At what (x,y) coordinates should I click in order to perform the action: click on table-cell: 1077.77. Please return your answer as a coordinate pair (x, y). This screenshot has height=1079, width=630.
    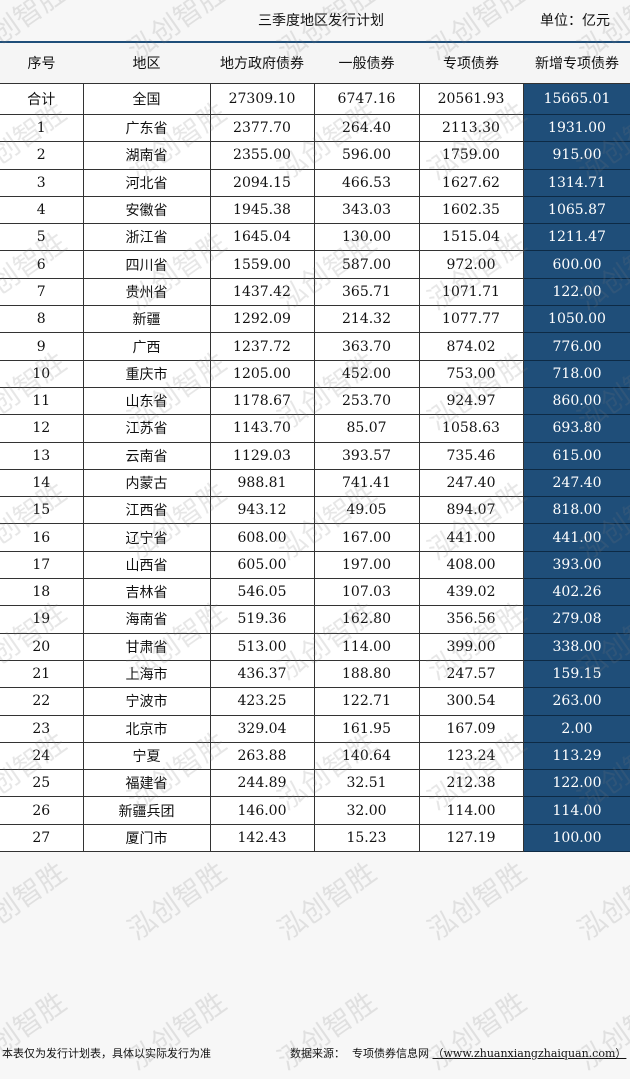
    Looking at the image, I should click on (471, 319).